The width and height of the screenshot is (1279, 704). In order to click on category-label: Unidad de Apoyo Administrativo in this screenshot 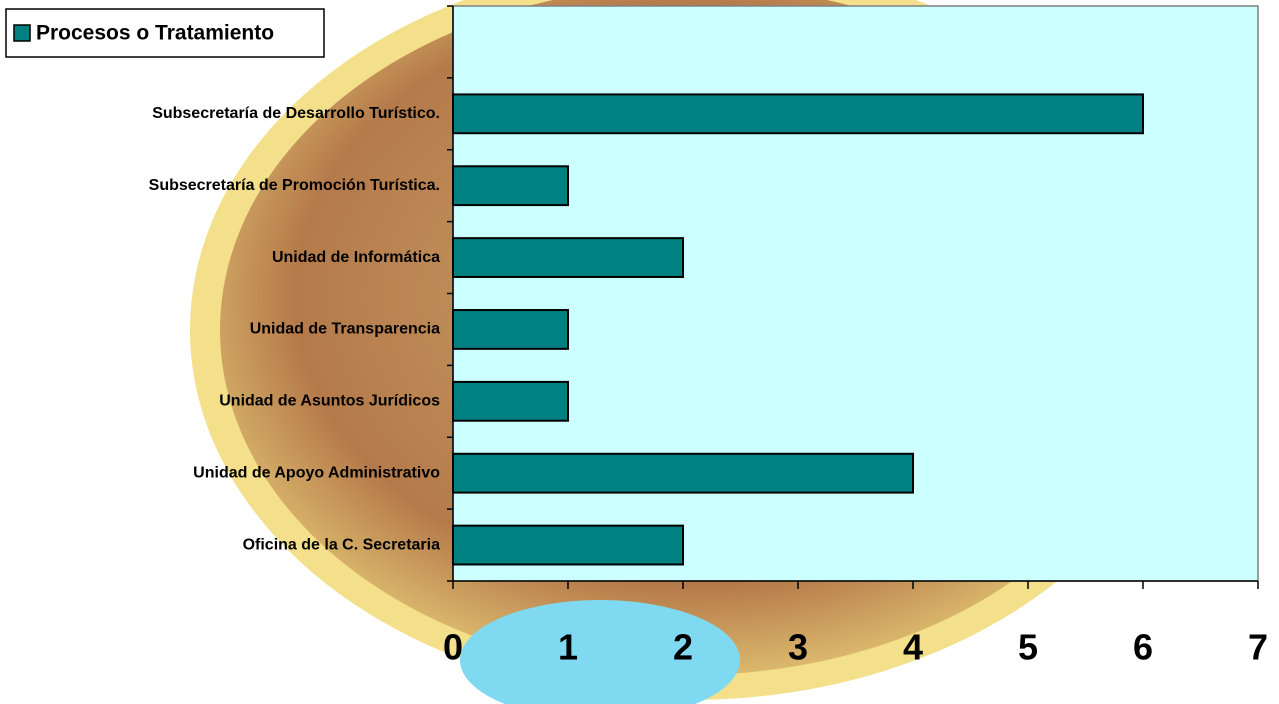, I will do `click(316, 472)`.